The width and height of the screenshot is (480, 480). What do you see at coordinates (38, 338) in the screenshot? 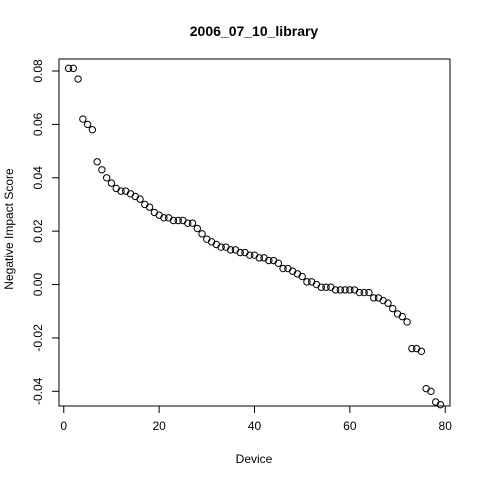
I see `y-tick-label: -0.02` at bounding box center [38, 338].